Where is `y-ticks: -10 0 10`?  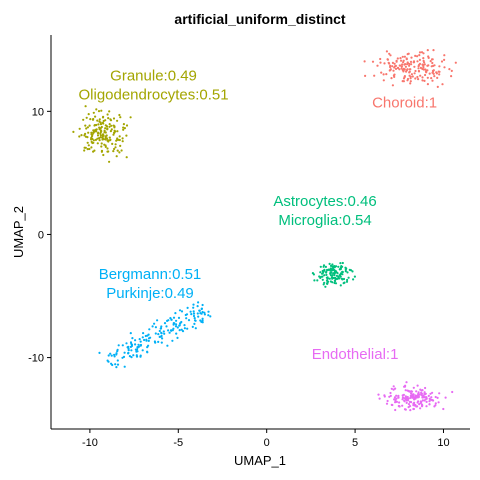
y-ticks: -10 0 10 is located at coordinates (39, 235).